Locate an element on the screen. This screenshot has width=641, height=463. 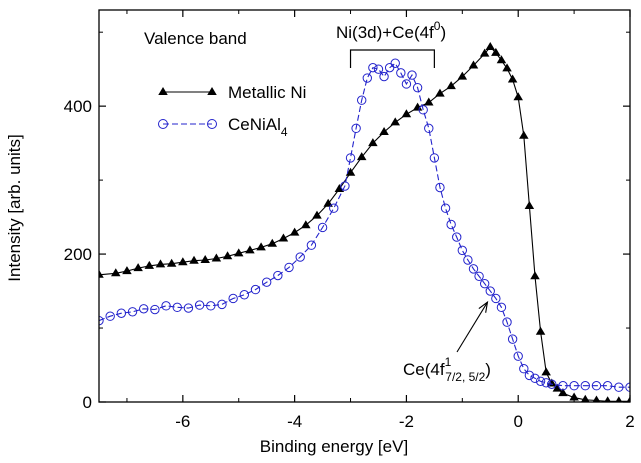
bracket-label-sup: 0 is located at coordinates (437, 26).